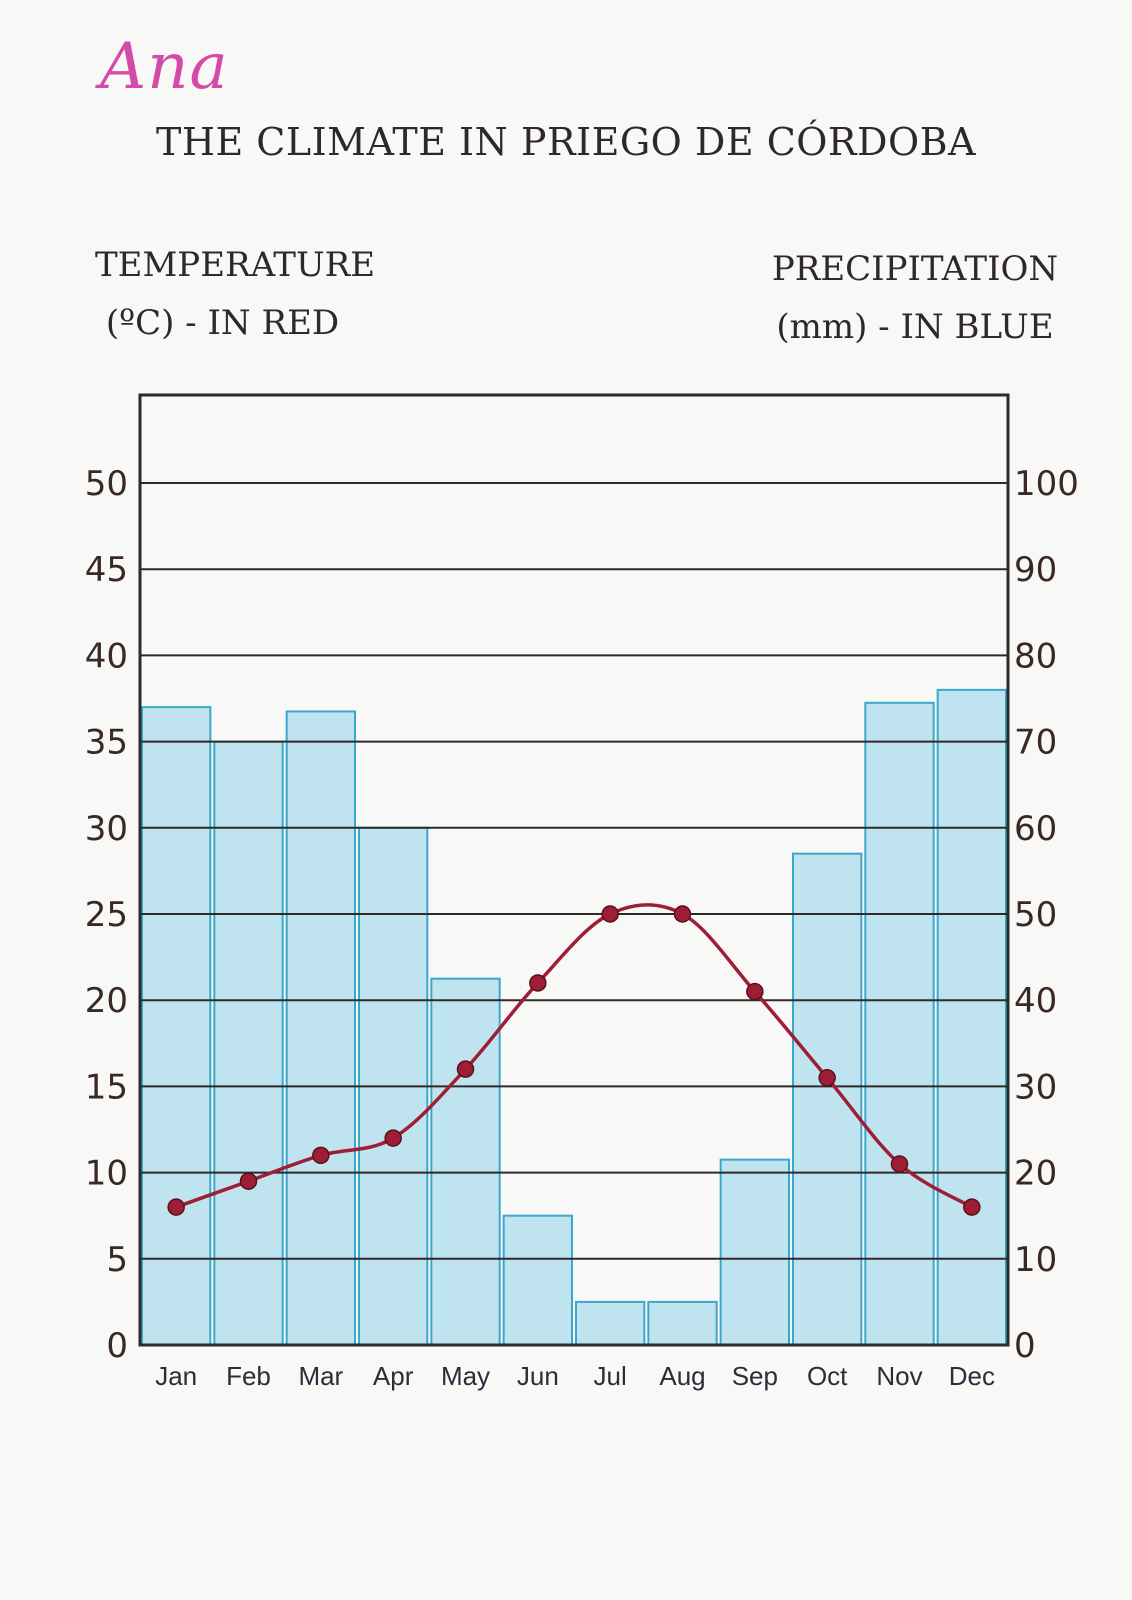  Describe the element at coordinates (176, 1207) in the screenshot. I see `temperature-point-jan` at that location.